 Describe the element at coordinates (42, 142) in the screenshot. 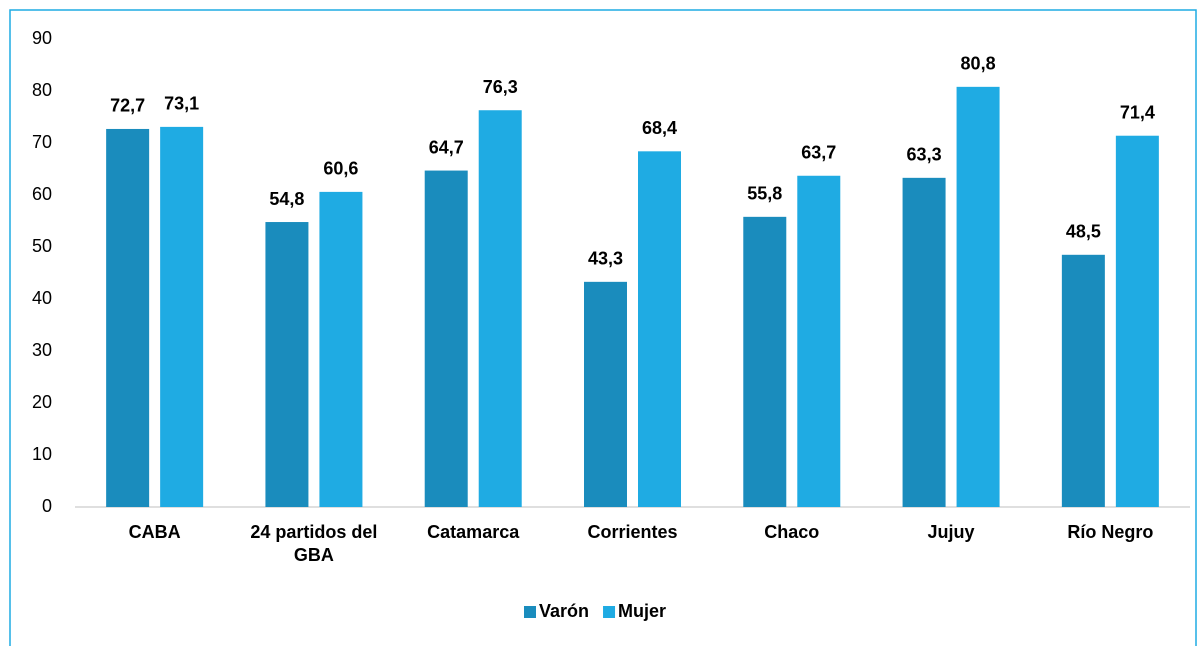

I see `y-tick-label: 70` at that location.